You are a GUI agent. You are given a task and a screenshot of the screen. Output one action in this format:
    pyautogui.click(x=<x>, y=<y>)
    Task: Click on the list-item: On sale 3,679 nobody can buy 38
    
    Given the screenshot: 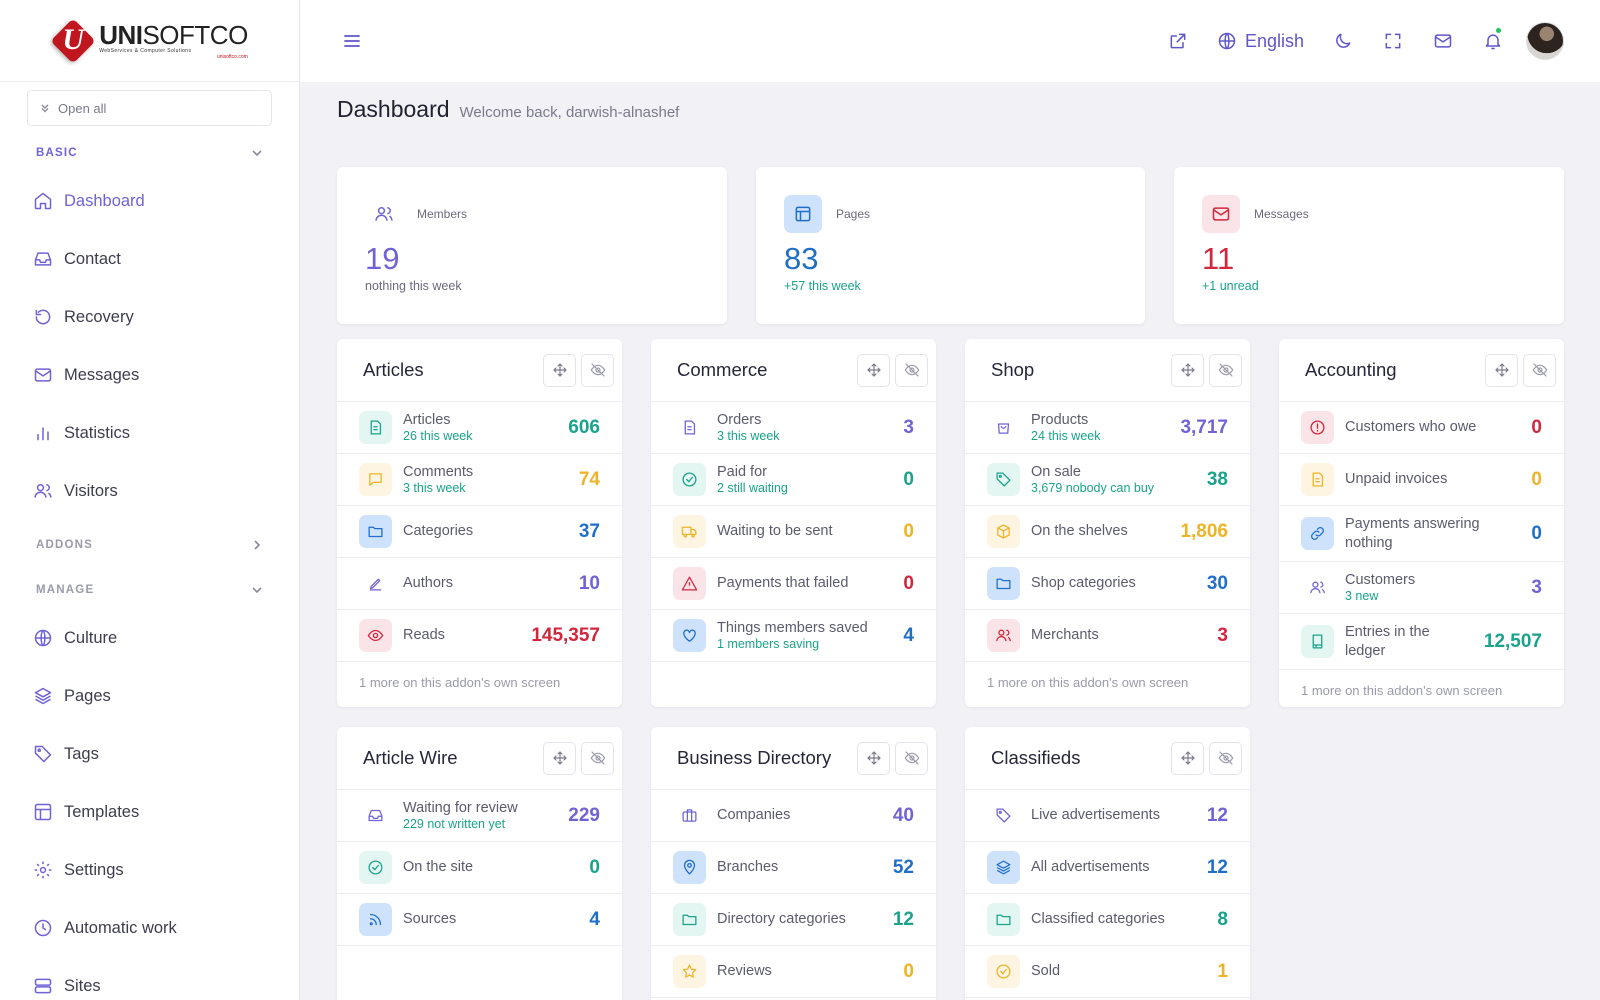 What is the action you would take?
    pyautogui.click(x=1107, y=480)
    